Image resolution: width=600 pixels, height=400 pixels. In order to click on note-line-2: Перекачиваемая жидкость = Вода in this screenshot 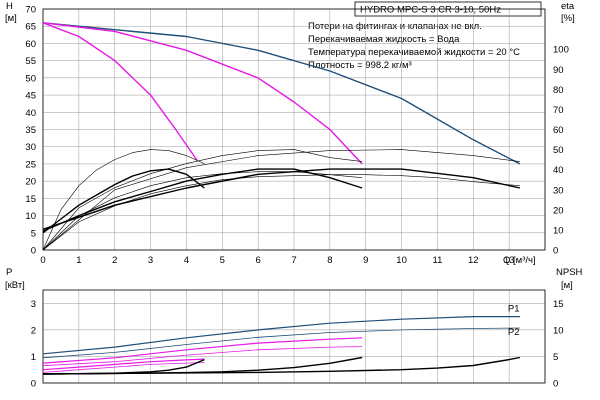, I will do `click(384, 39)`.